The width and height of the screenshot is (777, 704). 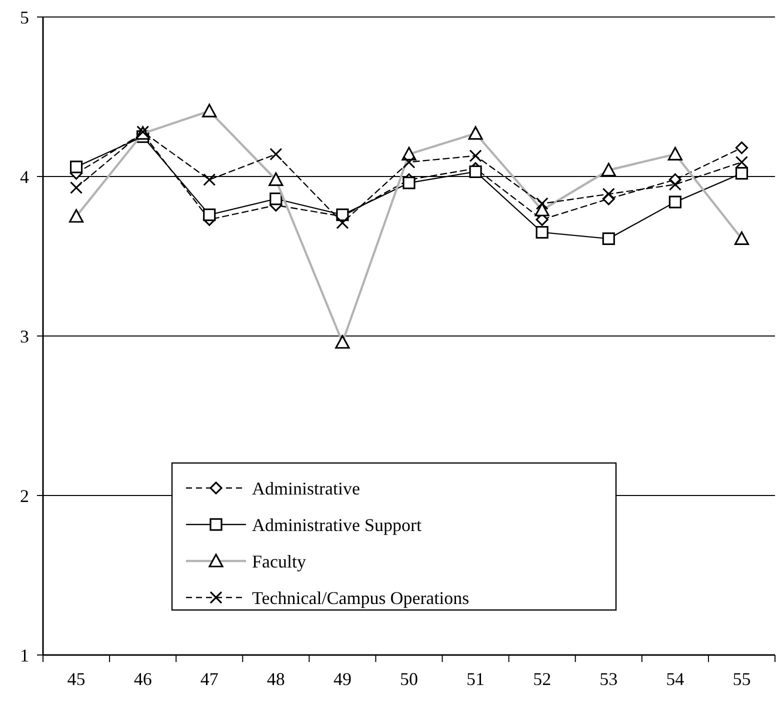 I want to click on x-tick-label: 50, so click(x=409, y=679).